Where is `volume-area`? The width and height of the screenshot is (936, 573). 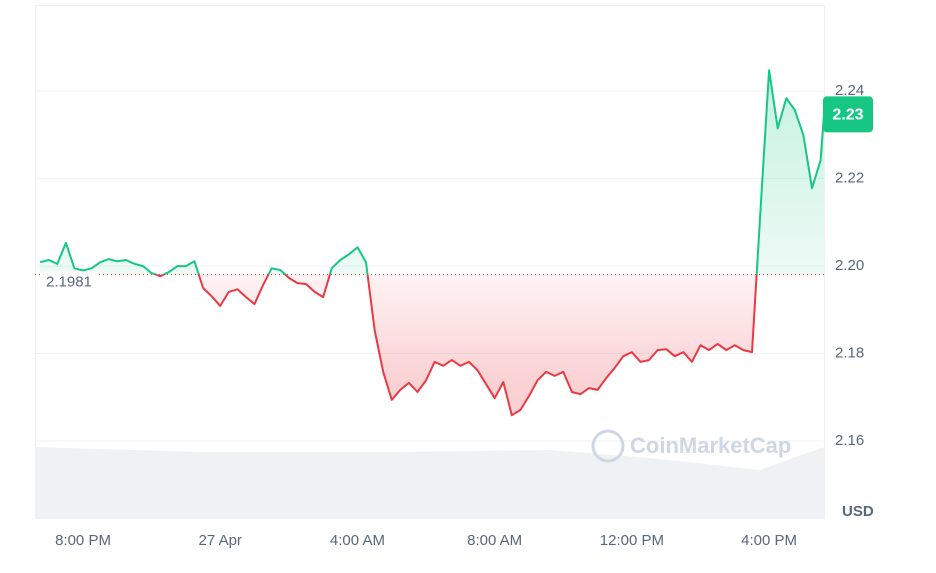 volume-area is located at coordinates (429, 482).